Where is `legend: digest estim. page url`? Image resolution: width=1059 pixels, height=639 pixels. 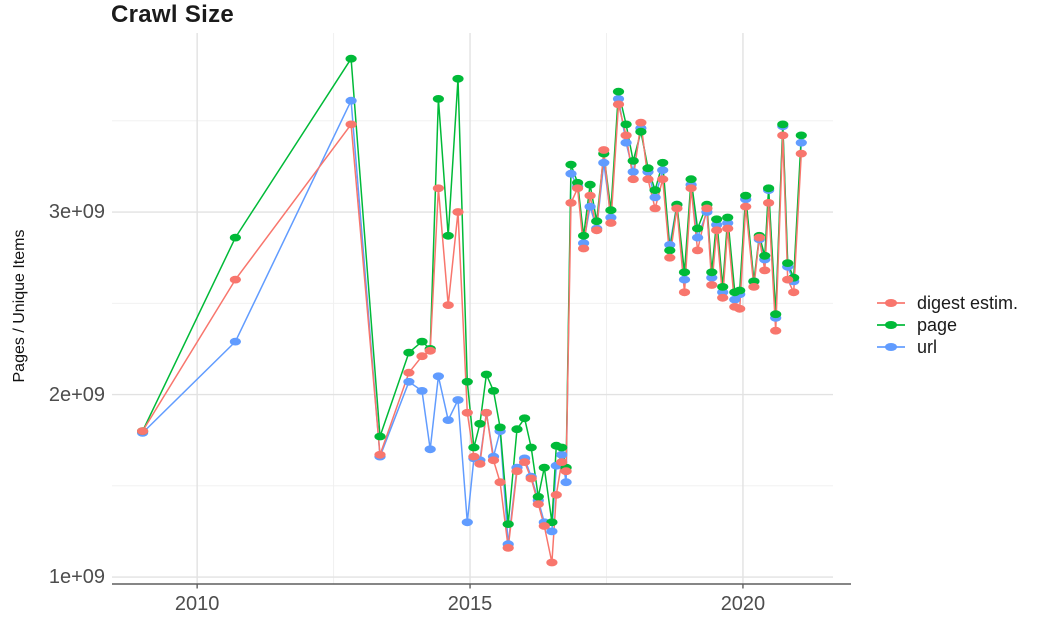 legend: digest estim. page url is located at coordinates (947, 325).